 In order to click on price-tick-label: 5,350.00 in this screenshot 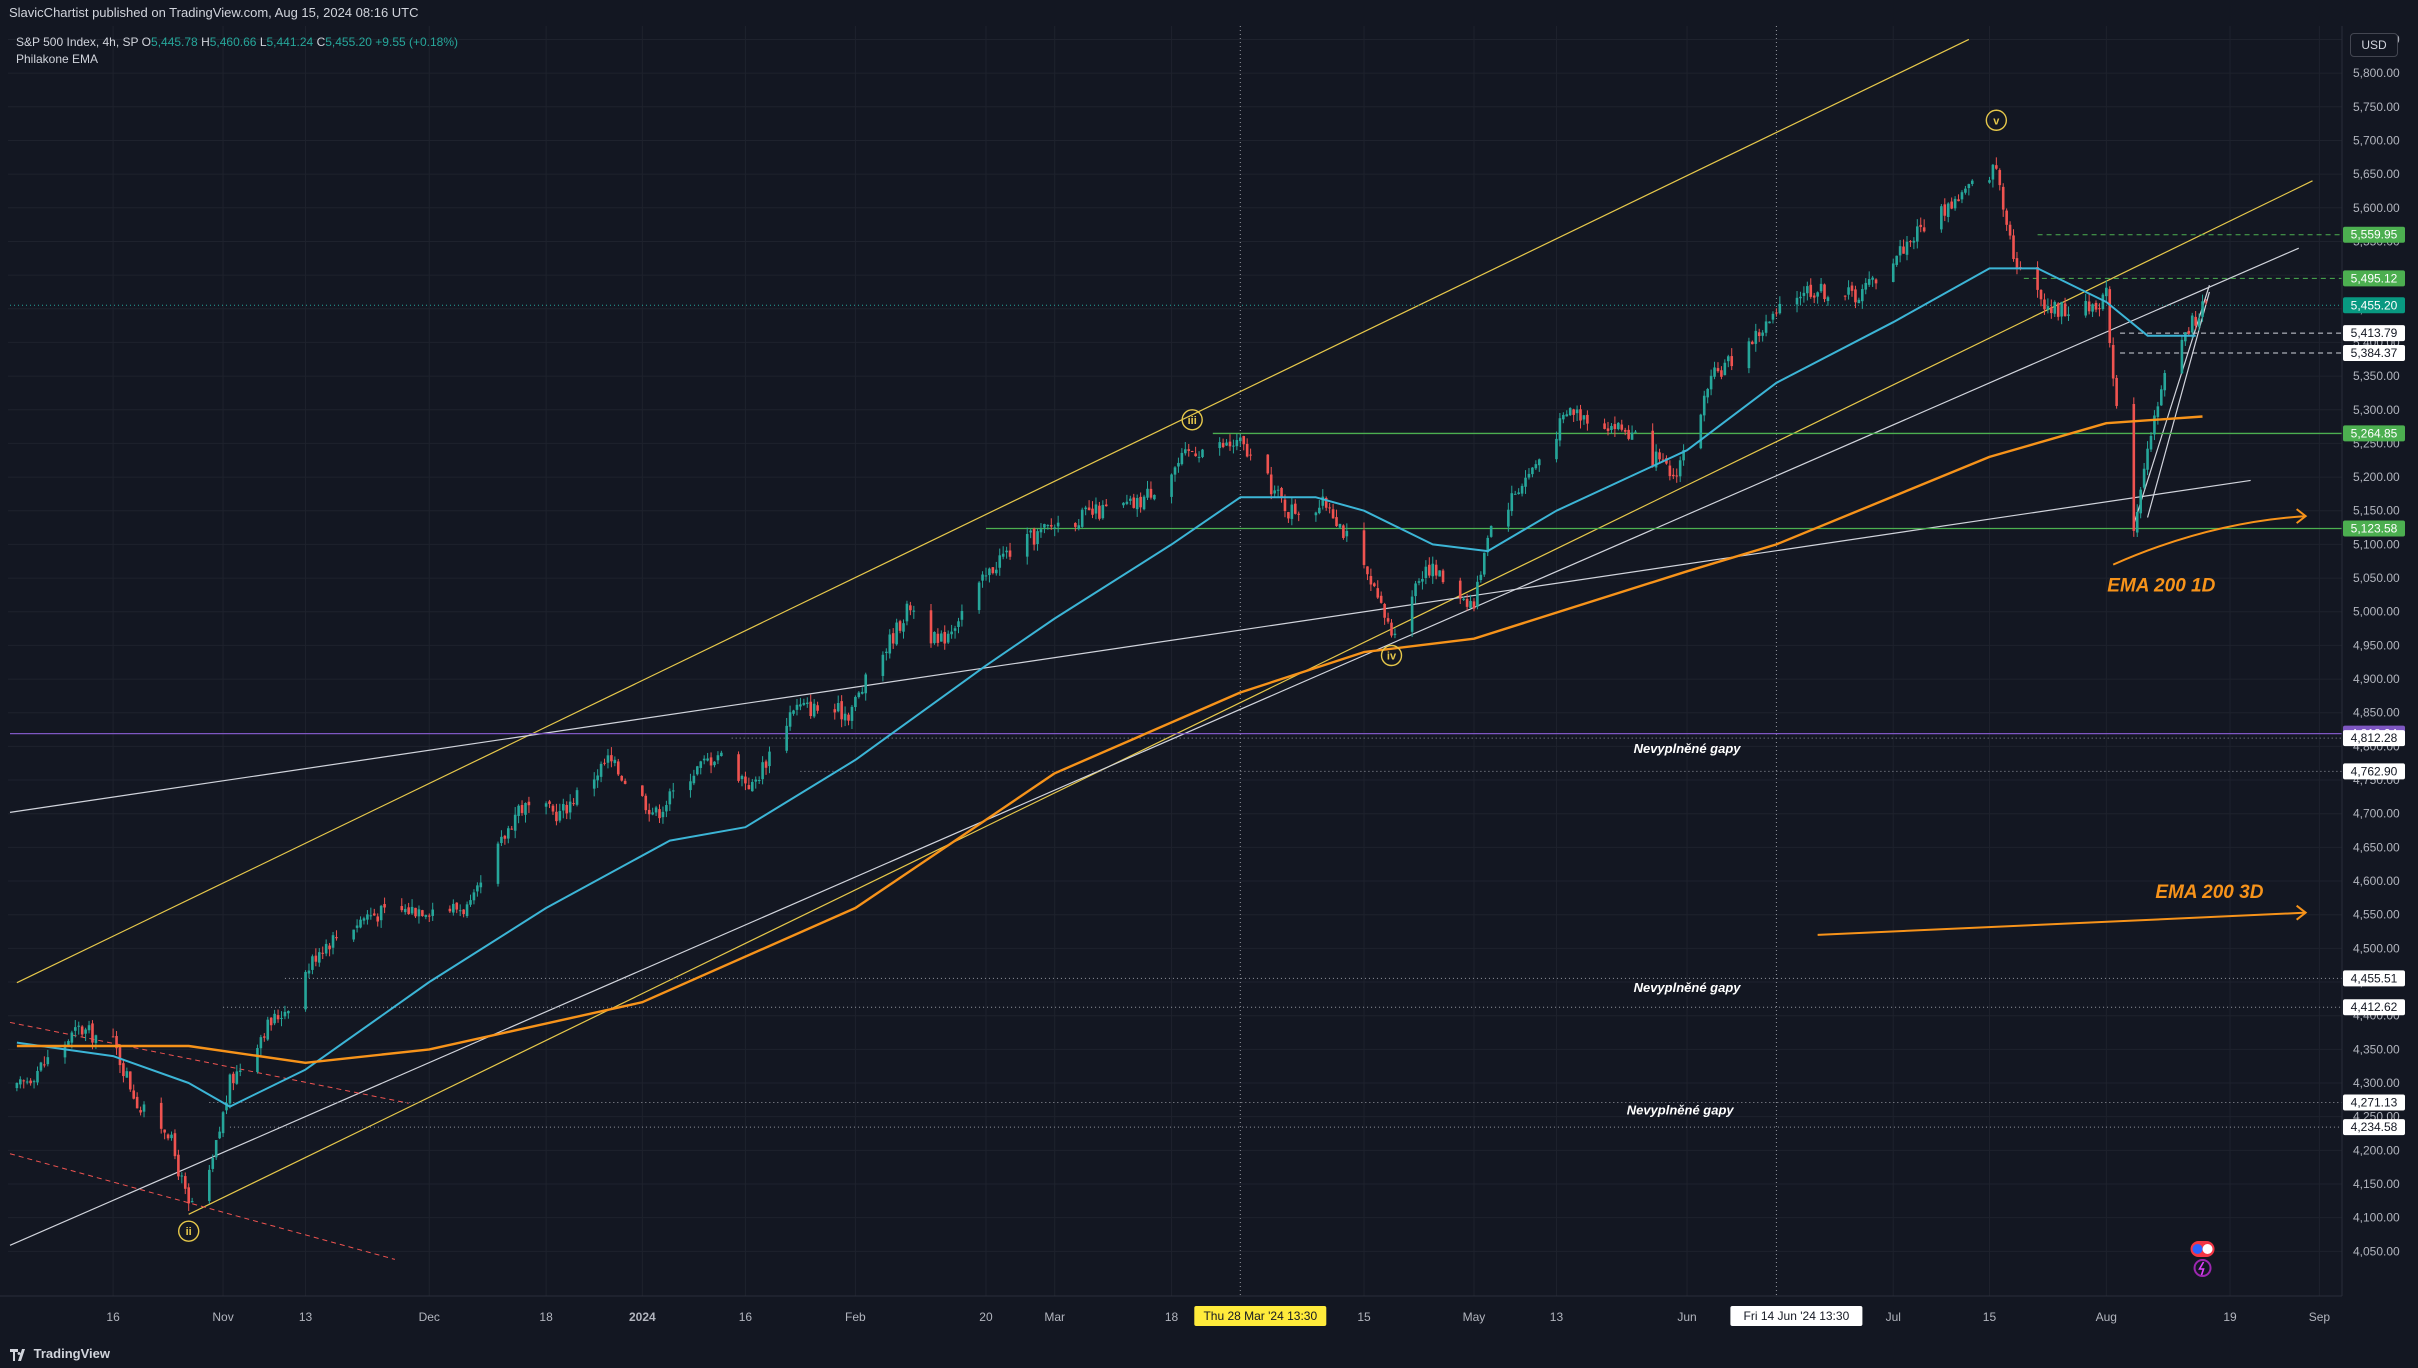, I will do `click(2376, 376)`.